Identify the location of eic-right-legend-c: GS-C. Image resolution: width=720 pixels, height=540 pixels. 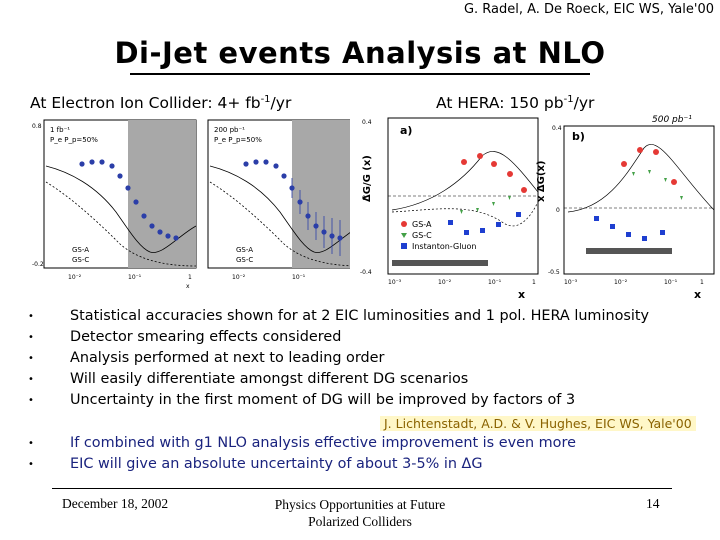
(244, 260).